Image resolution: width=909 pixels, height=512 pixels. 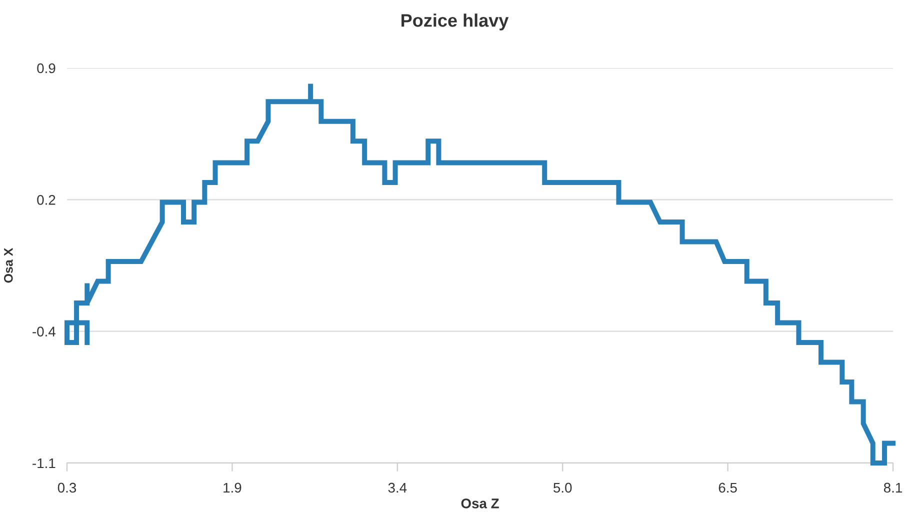 What do you see at coordinates (727, 487) in the screenshot?
I see `x-tick-label: 6.5` at bounding box center [727, 487].